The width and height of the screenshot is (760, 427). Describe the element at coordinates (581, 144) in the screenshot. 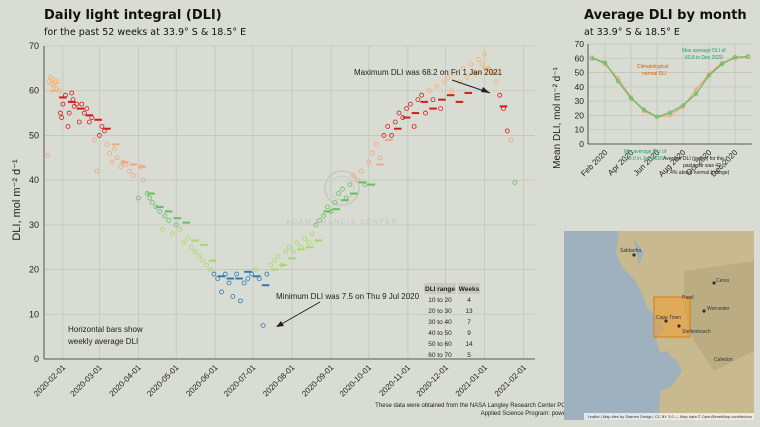

I see `side-y-tick-label: 0` at that location.